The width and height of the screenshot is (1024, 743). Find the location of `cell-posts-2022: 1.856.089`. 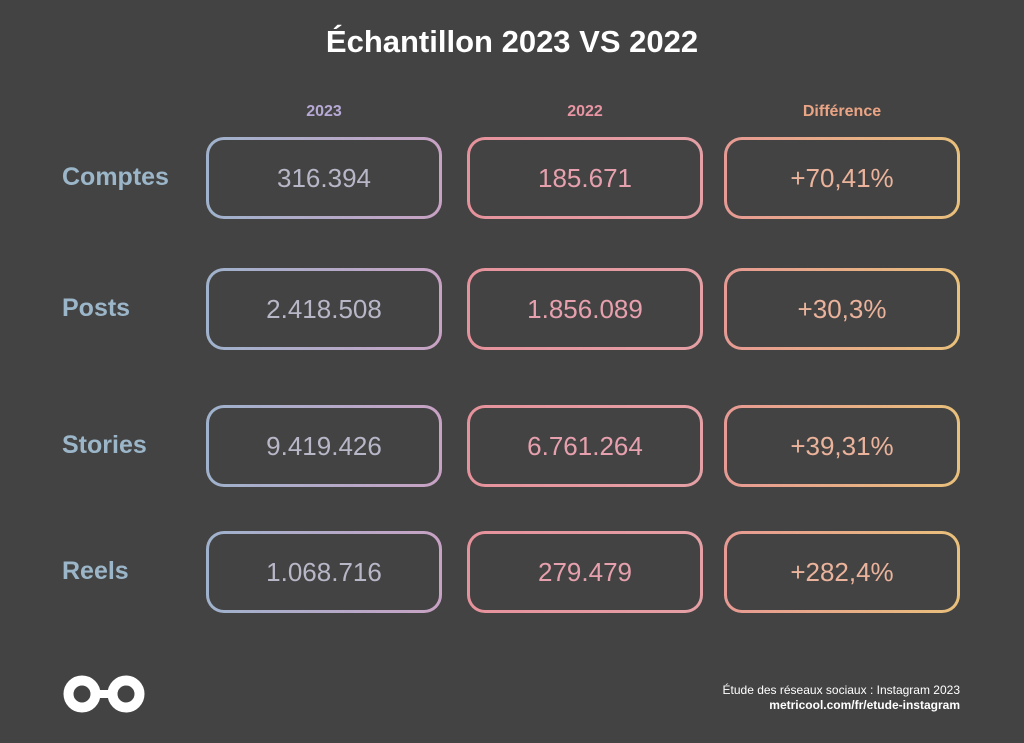

cell-posts-2022: 1.856.089 is located at coordinates (585, 309).